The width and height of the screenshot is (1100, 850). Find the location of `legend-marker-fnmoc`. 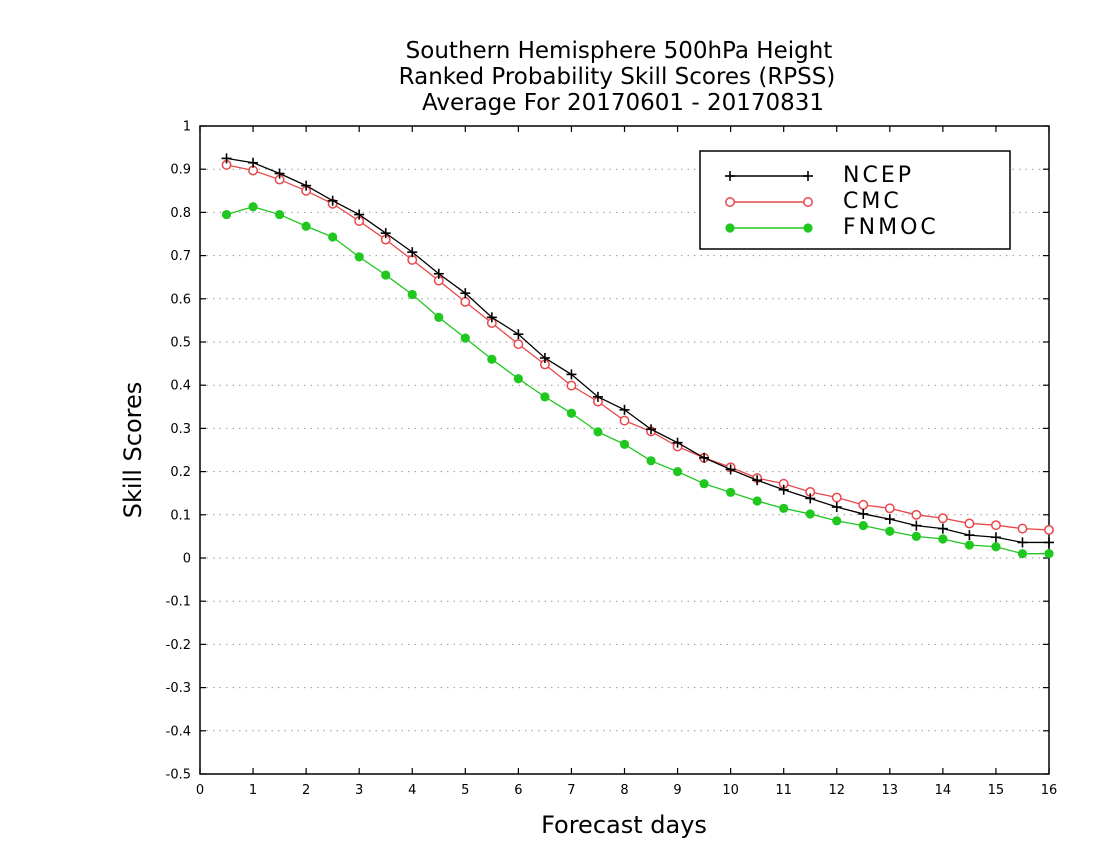

legend-marker-fnmoc is located at coordinates (808, 228).